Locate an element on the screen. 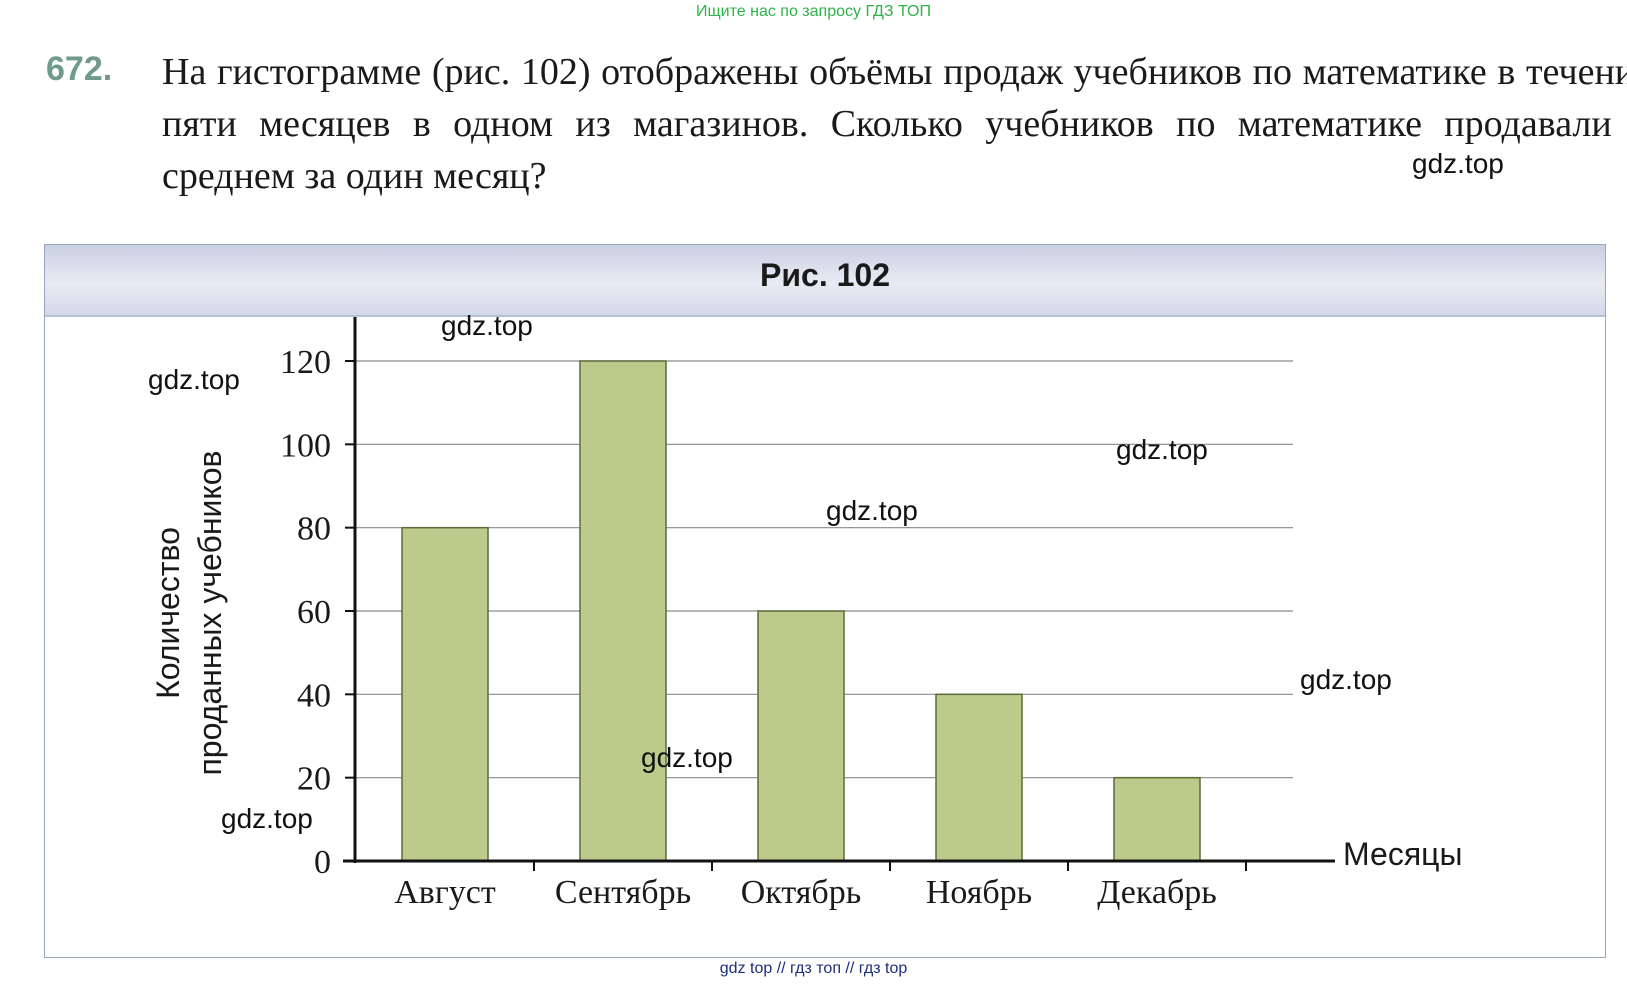 The image size is (1627, 985). y-tick-label: 60 is located at coordinates (314, 612).